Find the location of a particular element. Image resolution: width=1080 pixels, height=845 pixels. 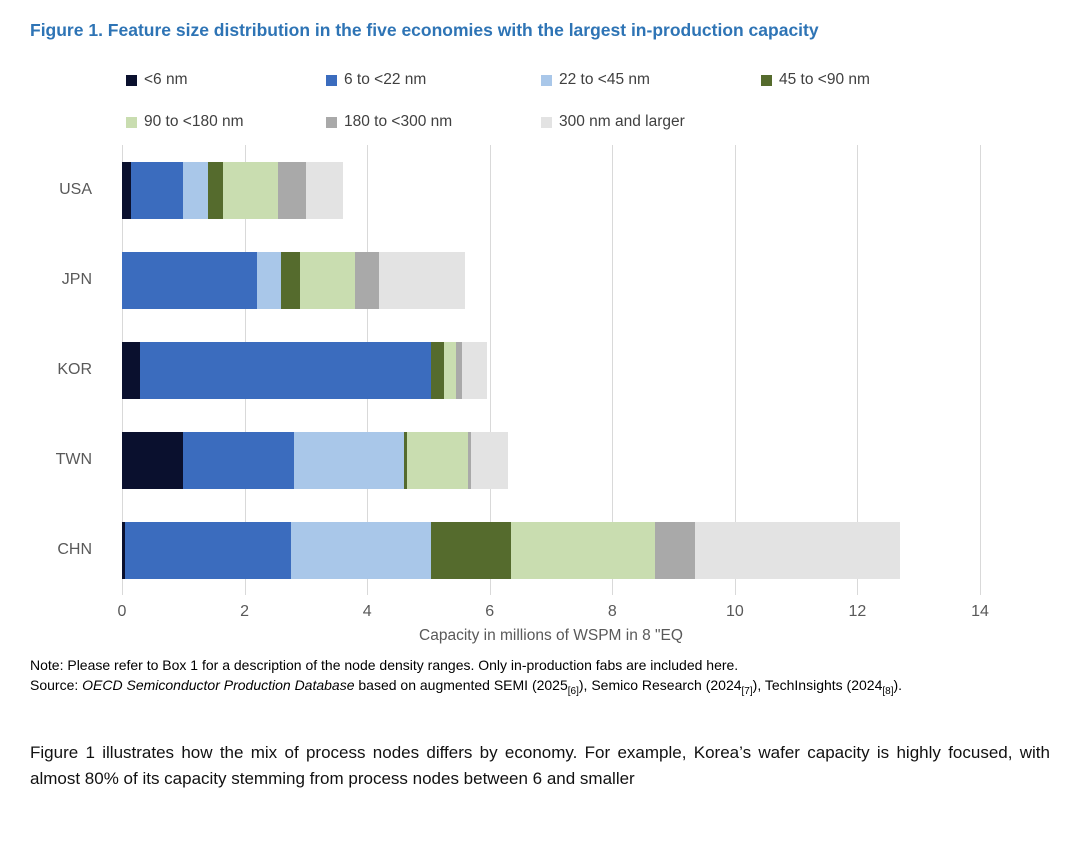

y-axis-label: KOR is located at coordinates (74, 369).